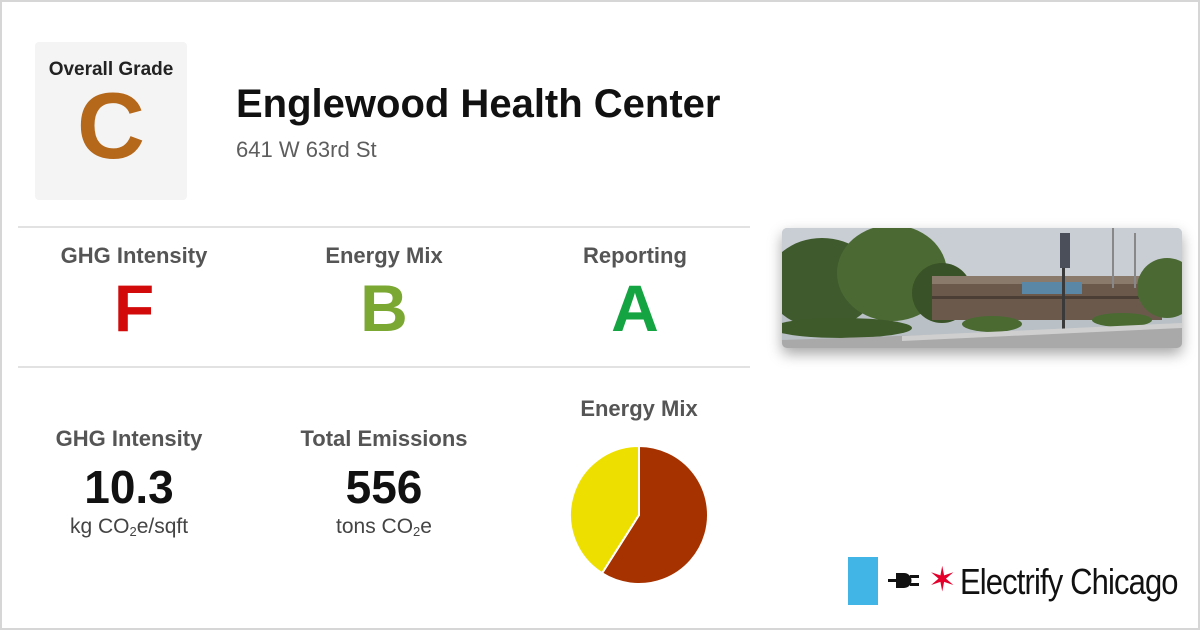 This screenshot has width=1200, height=630. Describe the element at coordinates (134, 255) in the screenshot. I see `grade-label: GHG Intensity` at that location.